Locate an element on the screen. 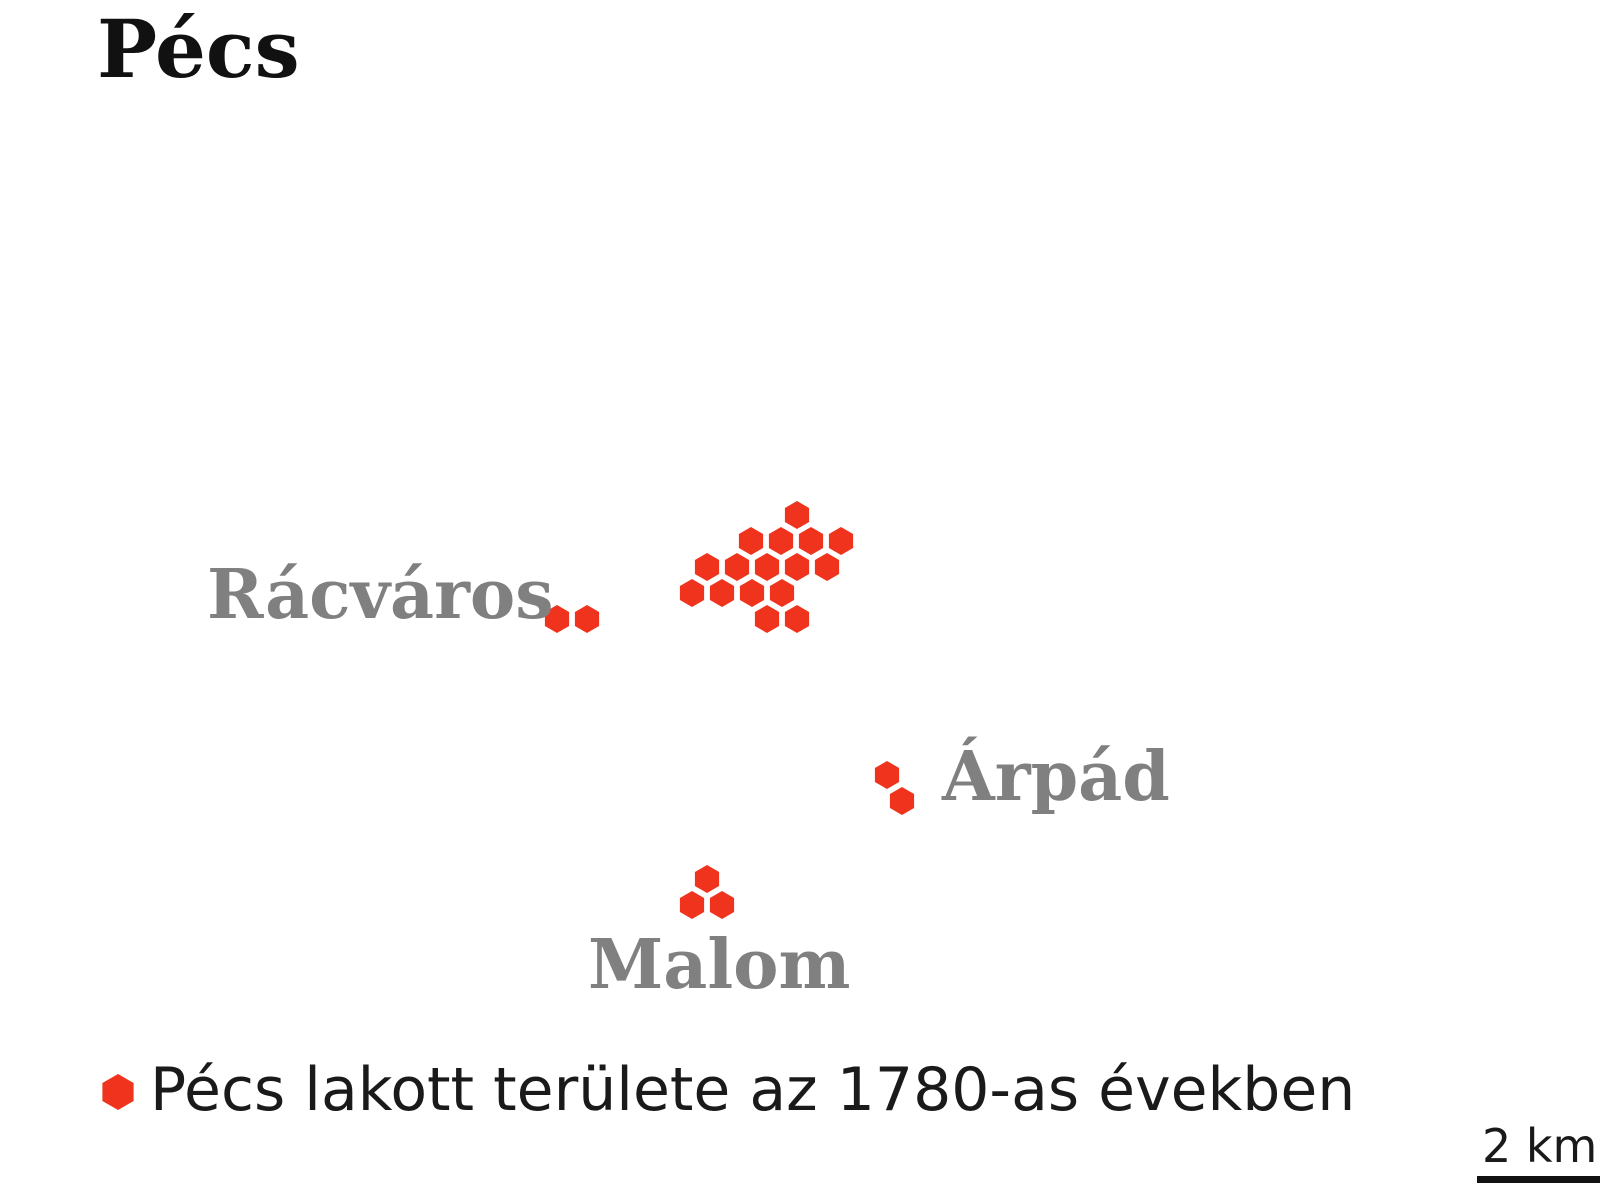 This screenshot has width=1600, height=1200. hexagon-icon is located at coordinates (118, 1092).